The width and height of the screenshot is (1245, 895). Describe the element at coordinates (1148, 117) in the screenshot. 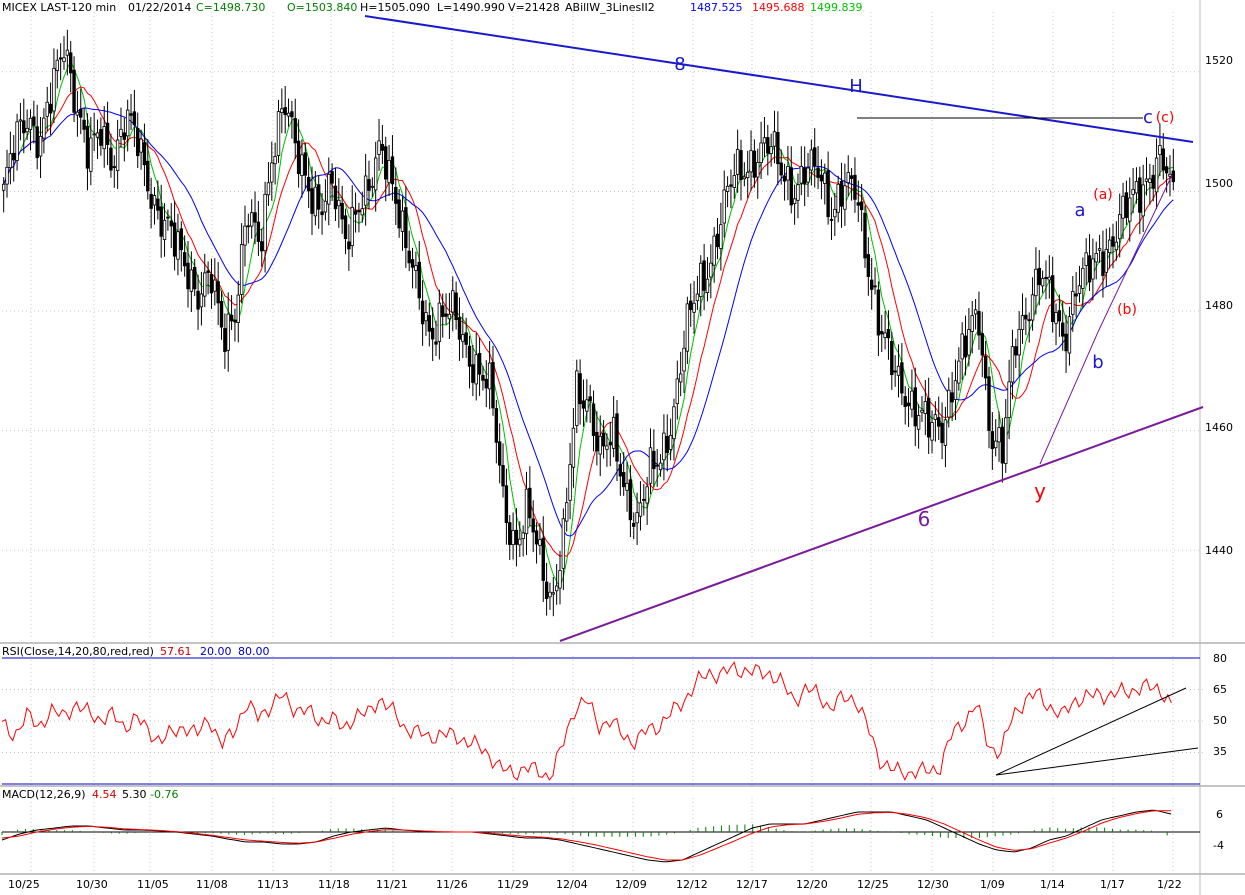

I see `wave-annotation: c` at that location.